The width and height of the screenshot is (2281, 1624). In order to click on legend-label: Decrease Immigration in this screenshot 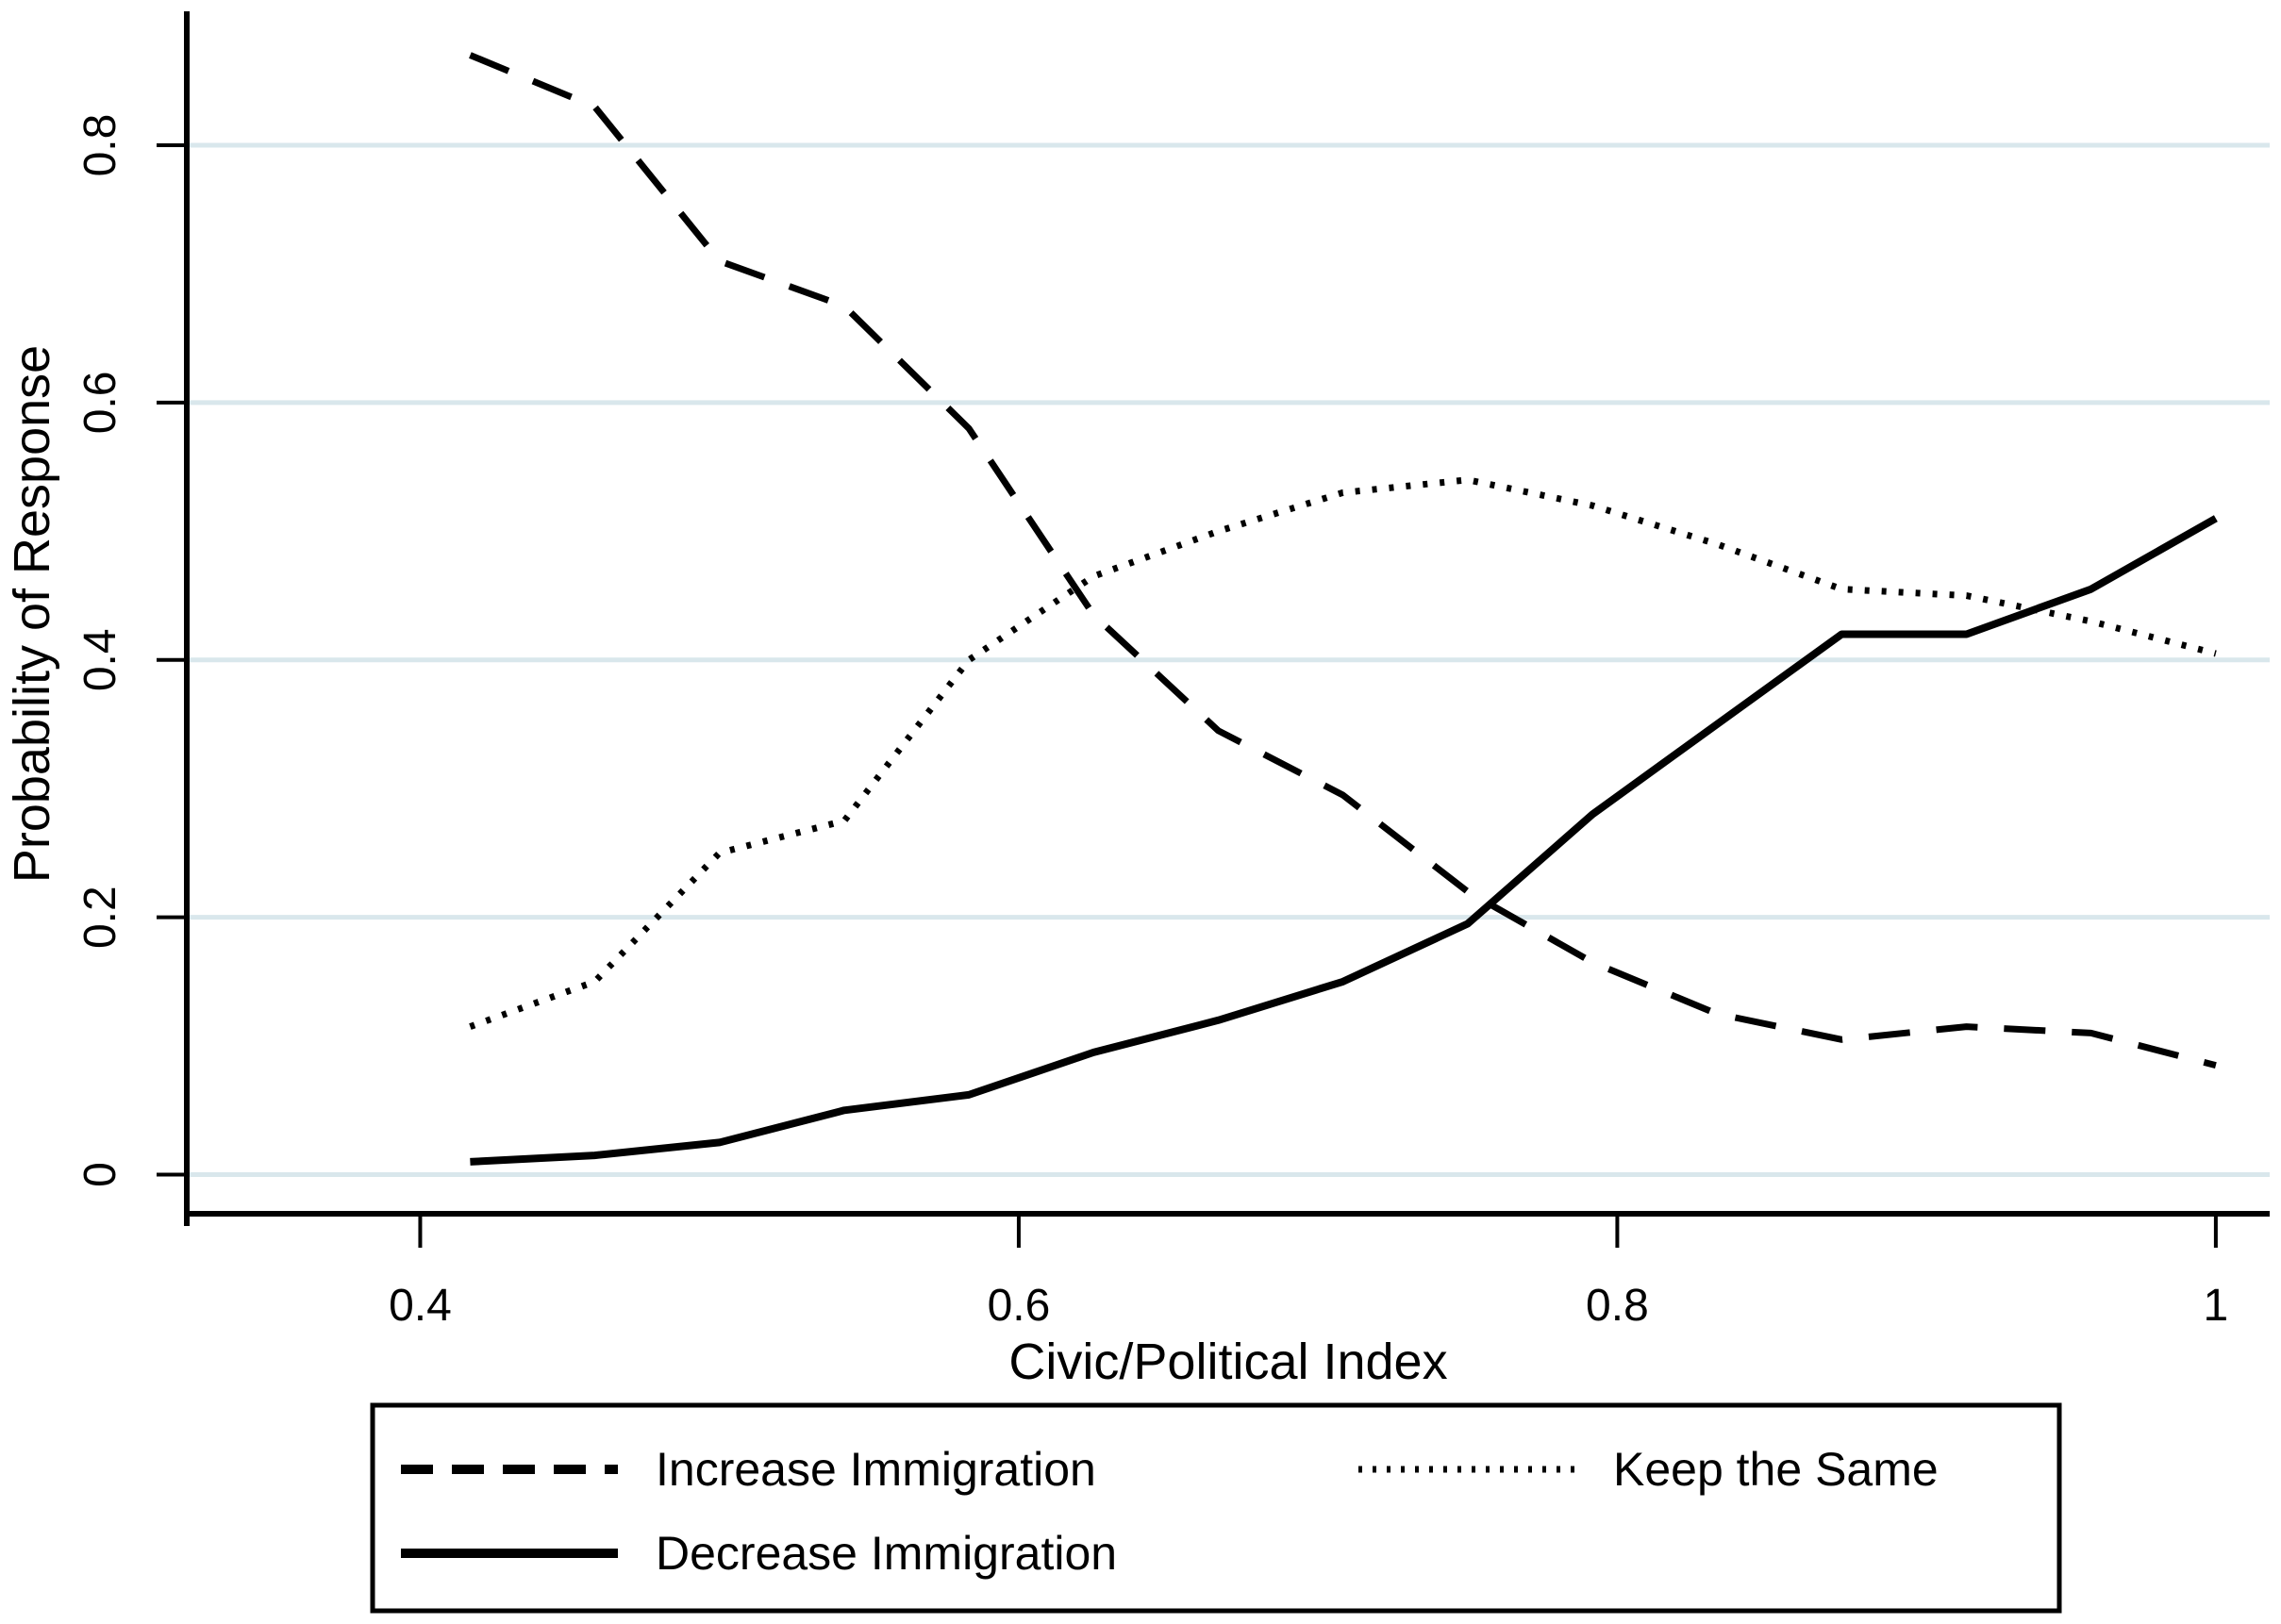, I will do `click(886, 1553)`.